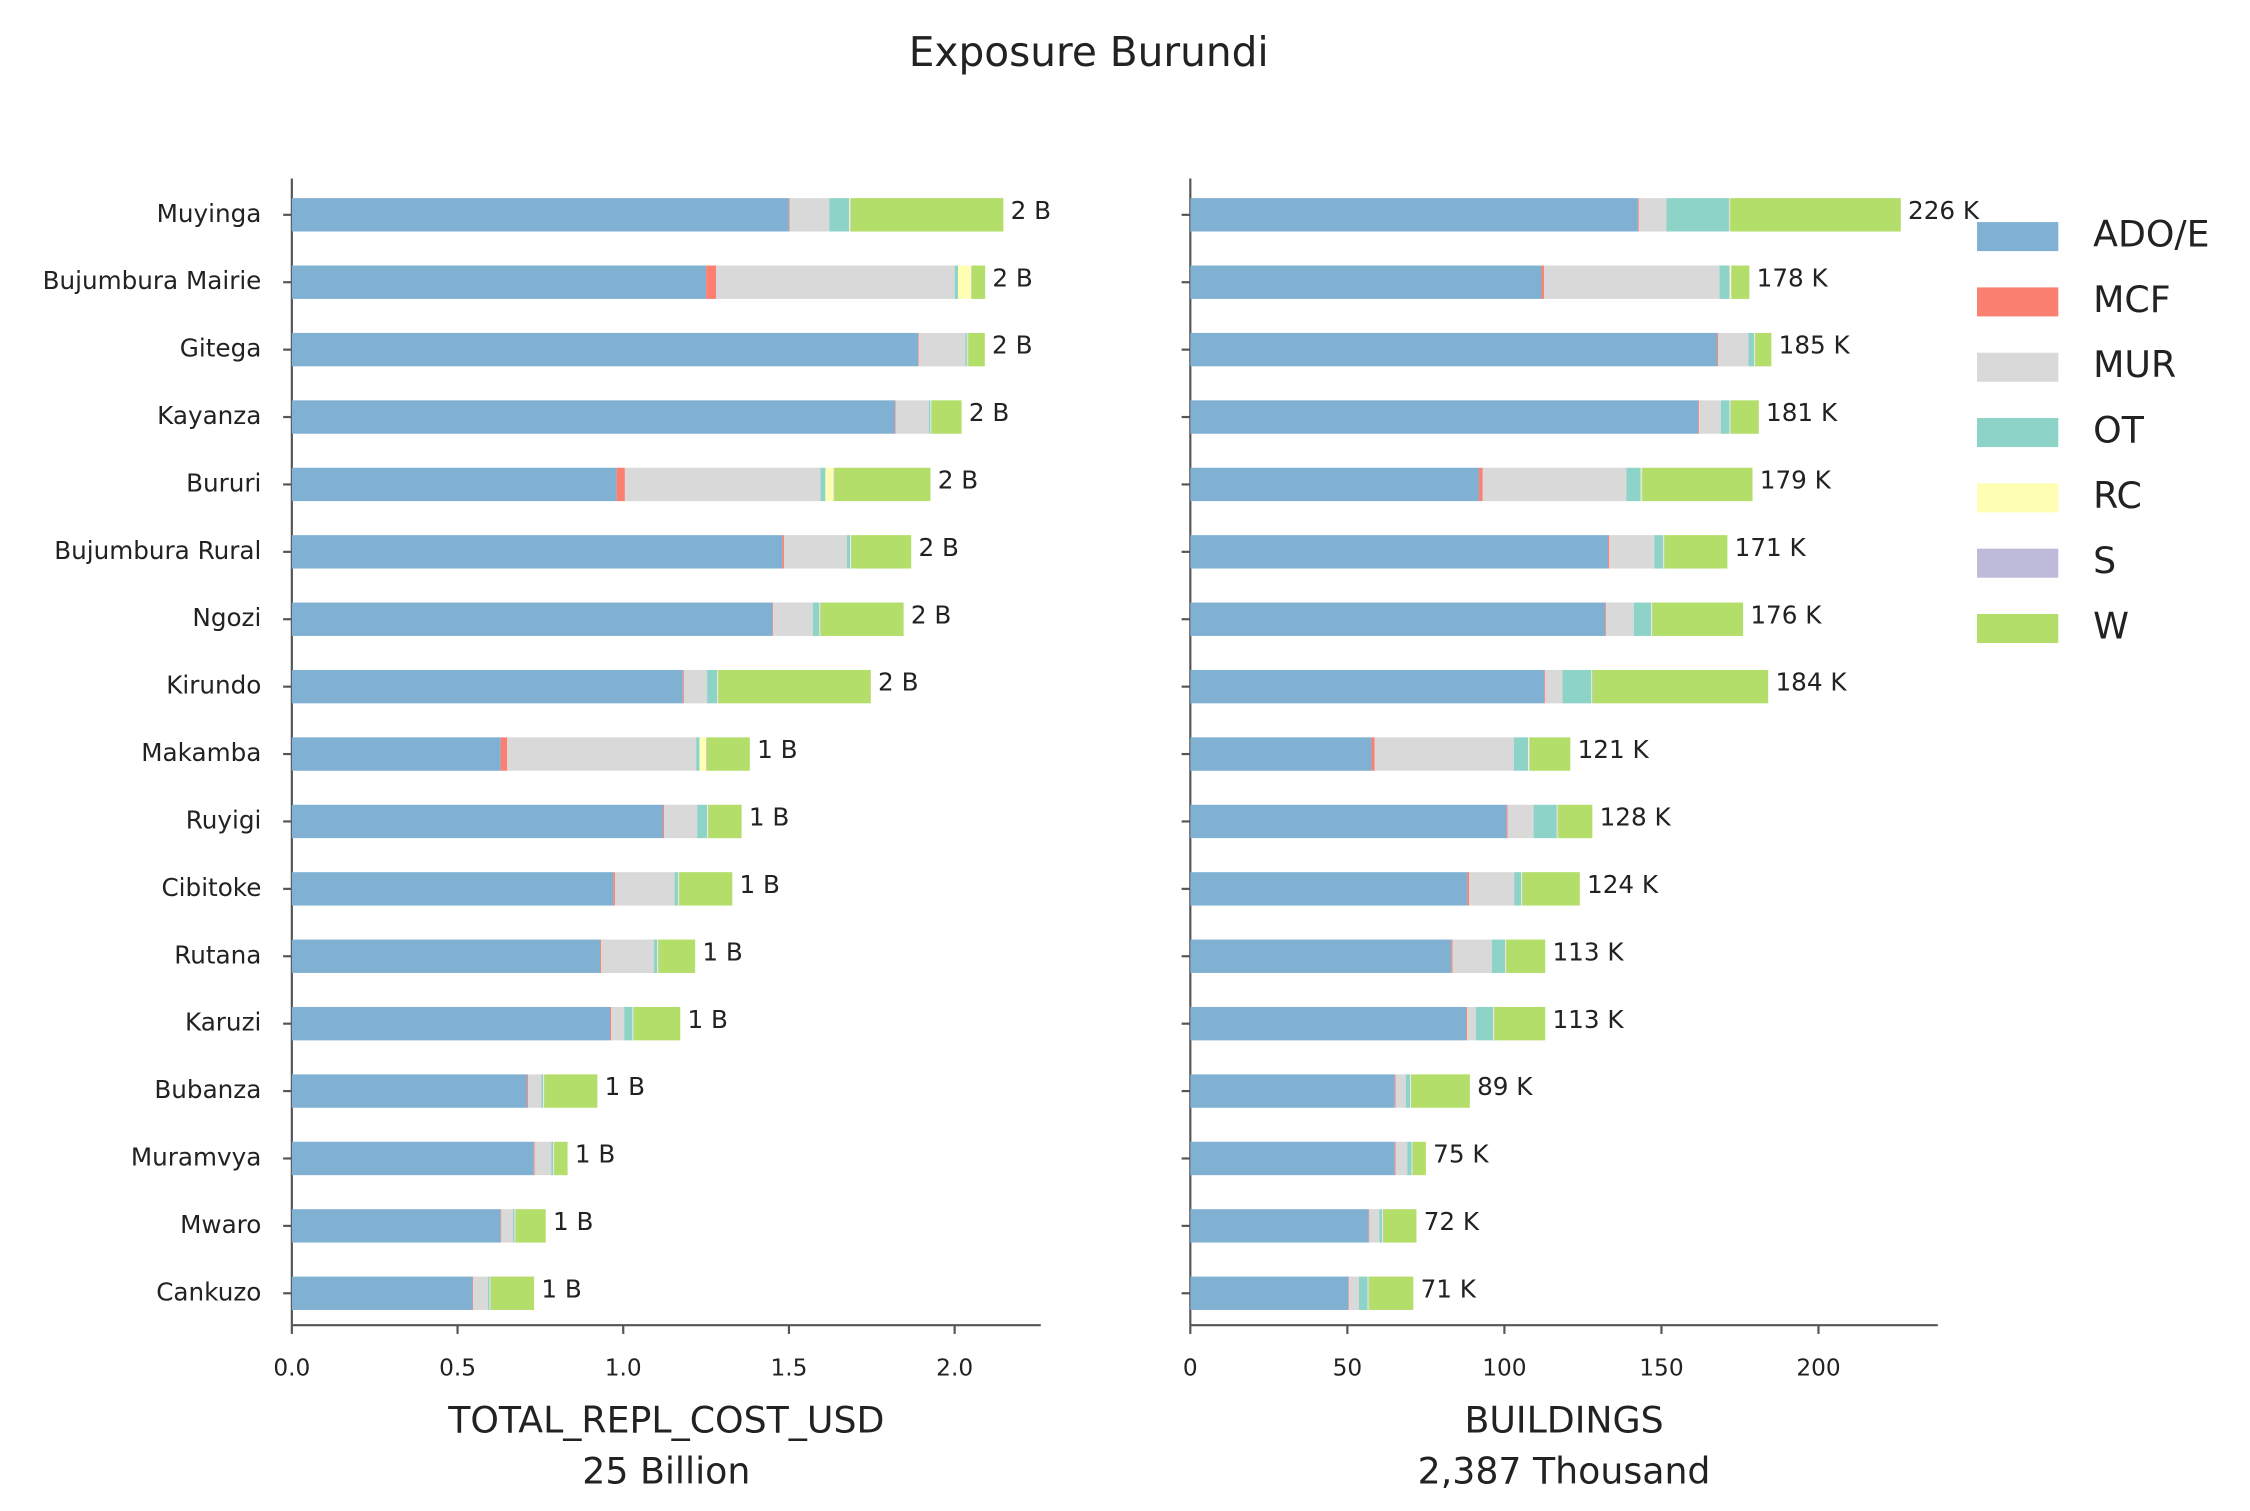 The width and height of the screenshot is (2250, 1511). I want to click on y-tick-label: Ruyigi, so click(224, 819).